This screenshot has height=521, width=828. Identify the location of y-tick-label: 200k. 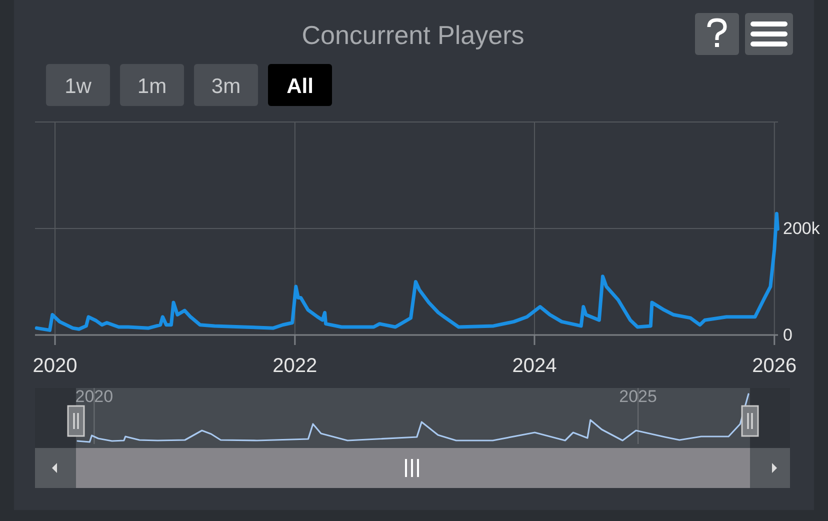
(801, 228).